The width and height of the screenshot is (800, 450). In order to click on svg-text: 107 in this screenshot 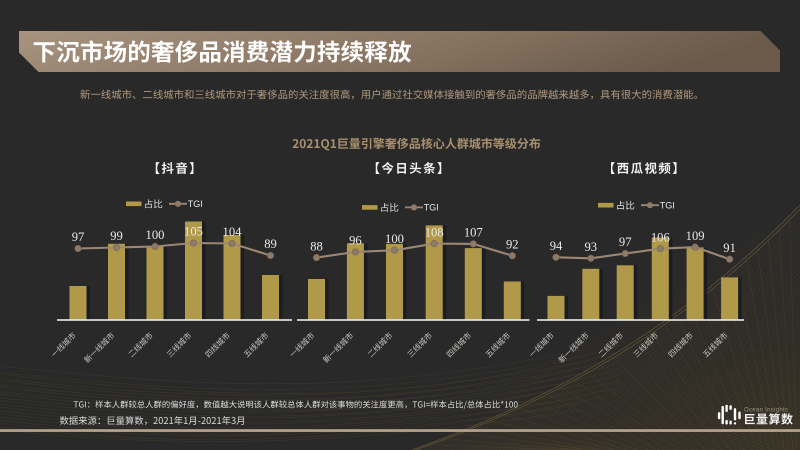, I will do `click(473, 233)`.